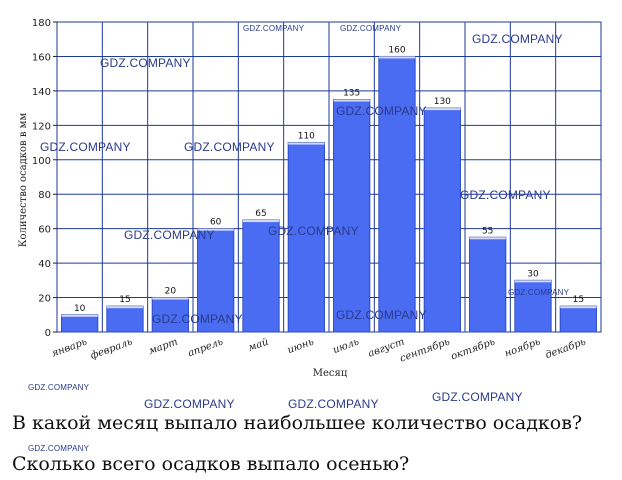 This screenshot has width=622, height=480. Describe the element at coordinates (41, 57) in the screenshot. I see `y-tick-label: 160` at that location.